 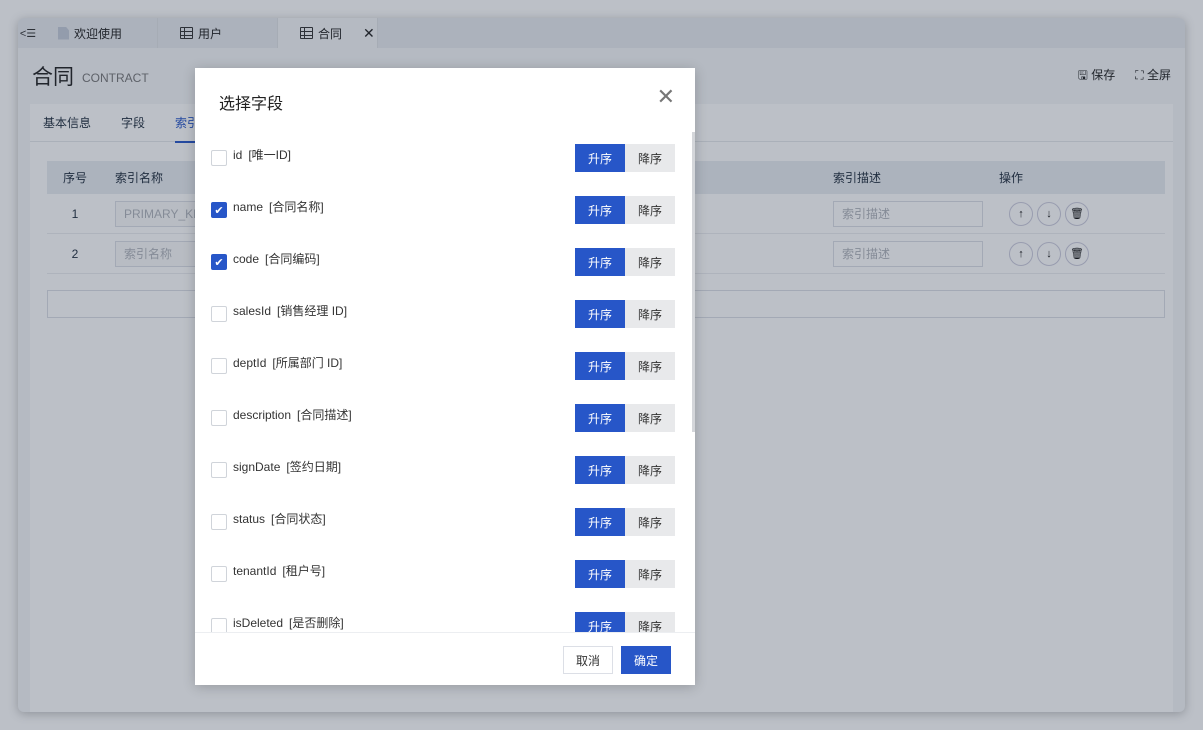 I want to click on field-label: [签约日期], so click(x=314, y=466).